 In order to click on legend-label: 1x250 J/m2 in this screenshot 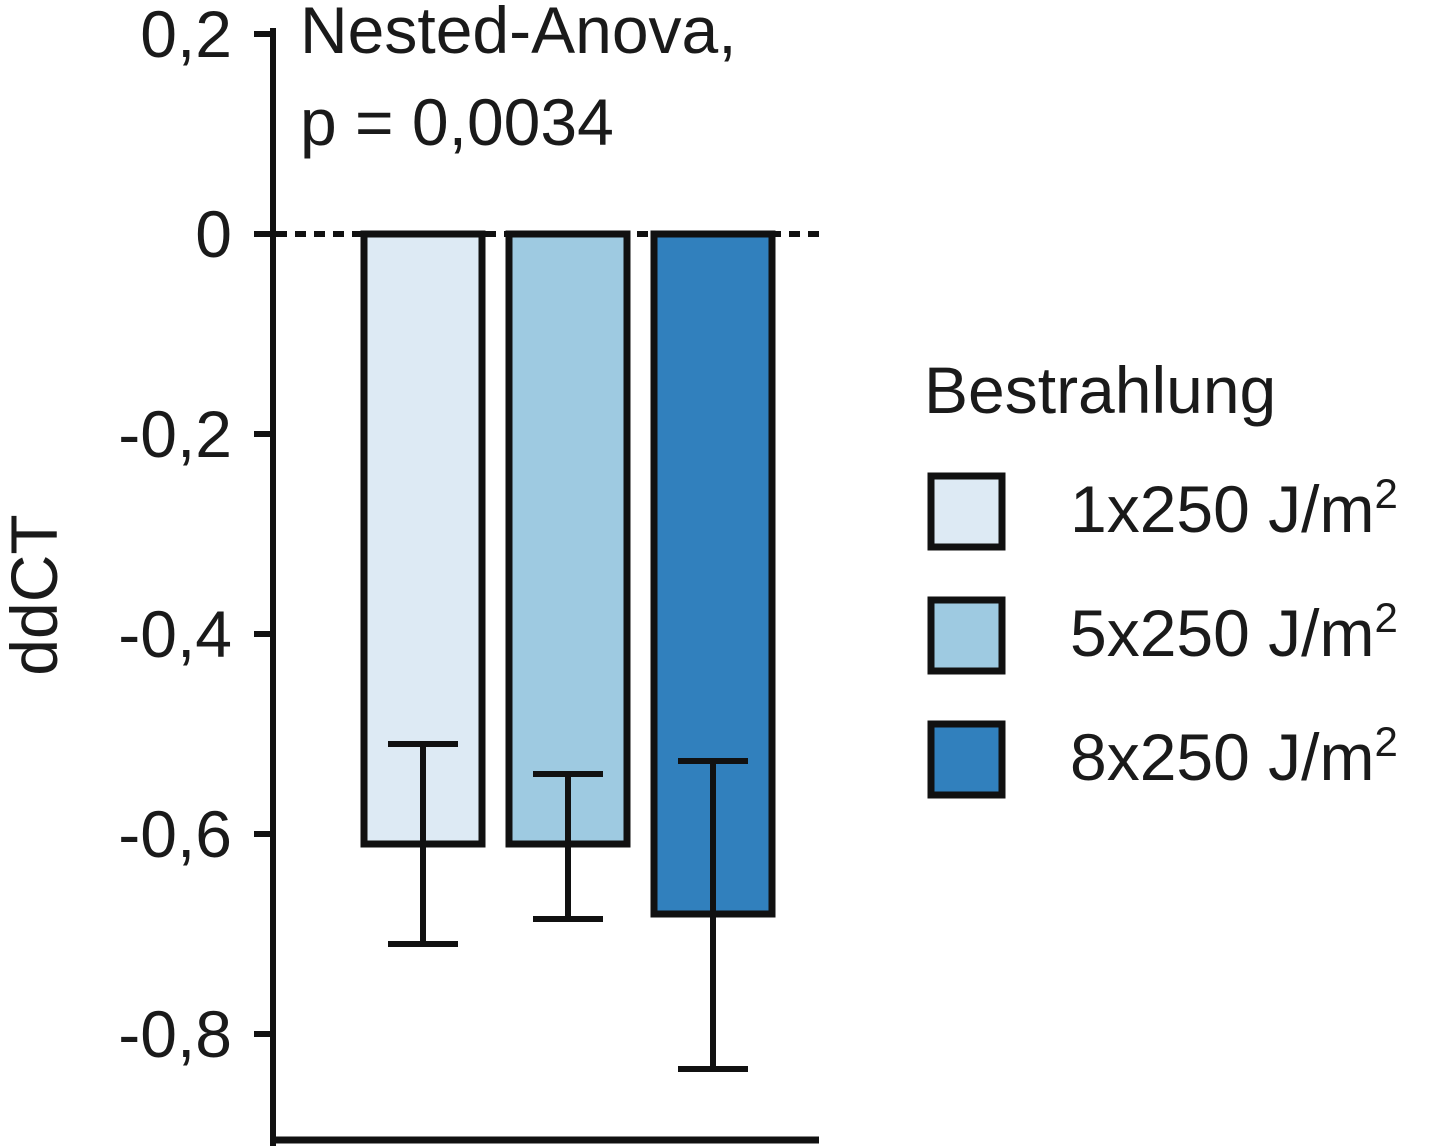, I will do `click(1234, 508)`.